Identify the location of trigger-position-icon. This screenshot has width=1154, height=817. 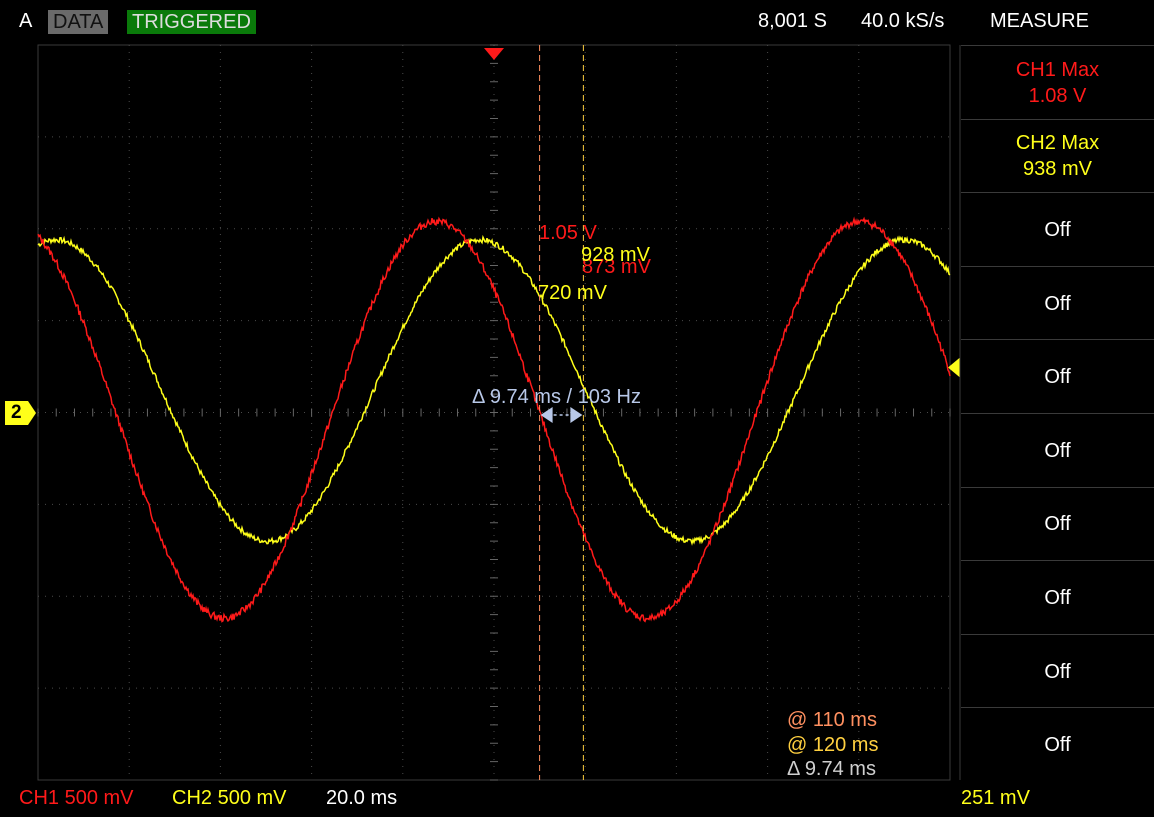
(494, 54).